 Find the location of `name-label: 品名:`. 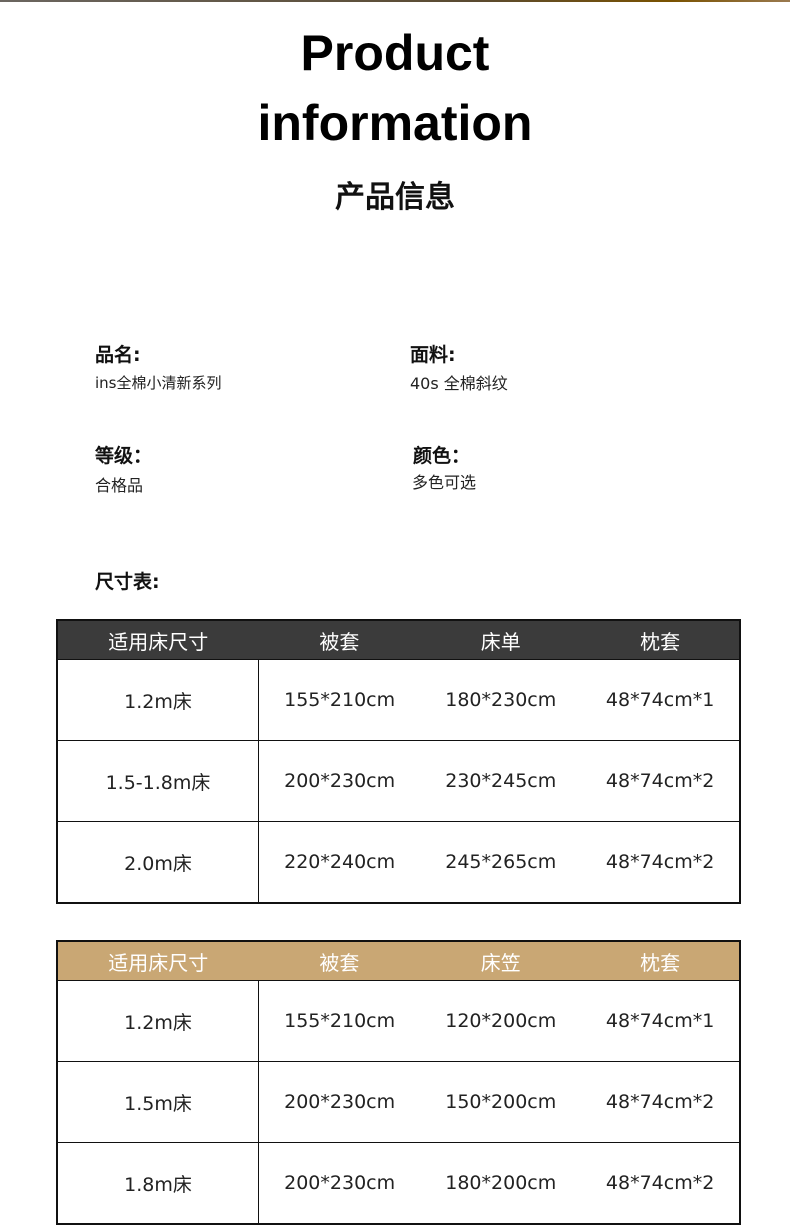

name-label: 品名: is located at coordinates (118, 355).